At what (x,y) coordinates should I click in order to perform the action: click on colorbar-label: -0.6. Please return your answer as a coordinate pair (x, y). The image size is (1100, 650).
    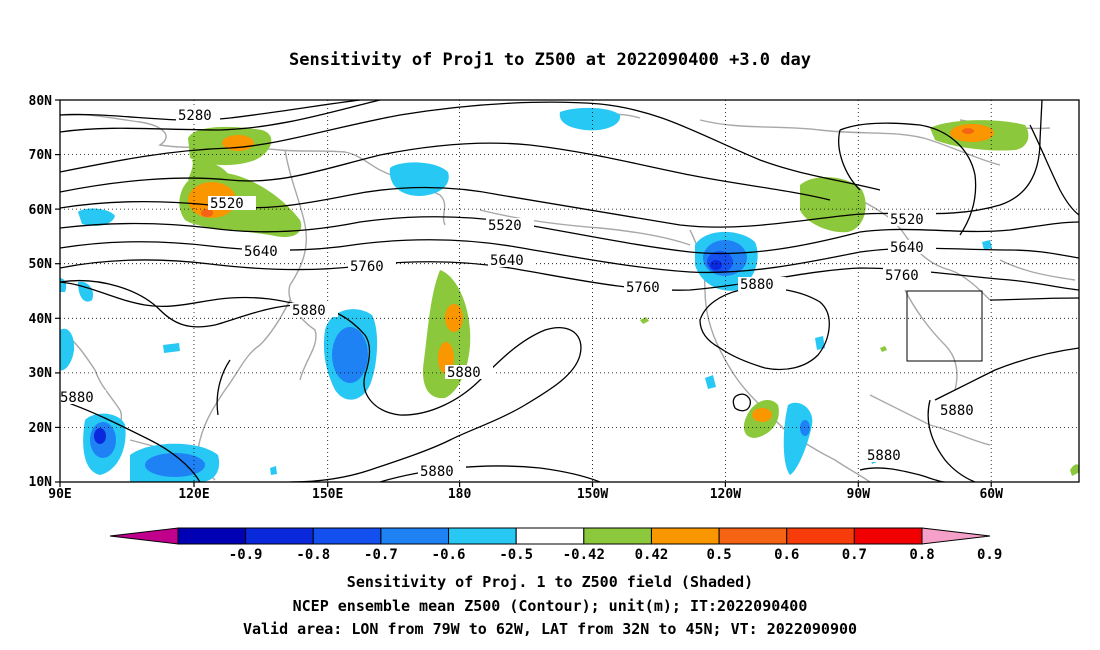
    Looking at the image, I should click on (449, 555).